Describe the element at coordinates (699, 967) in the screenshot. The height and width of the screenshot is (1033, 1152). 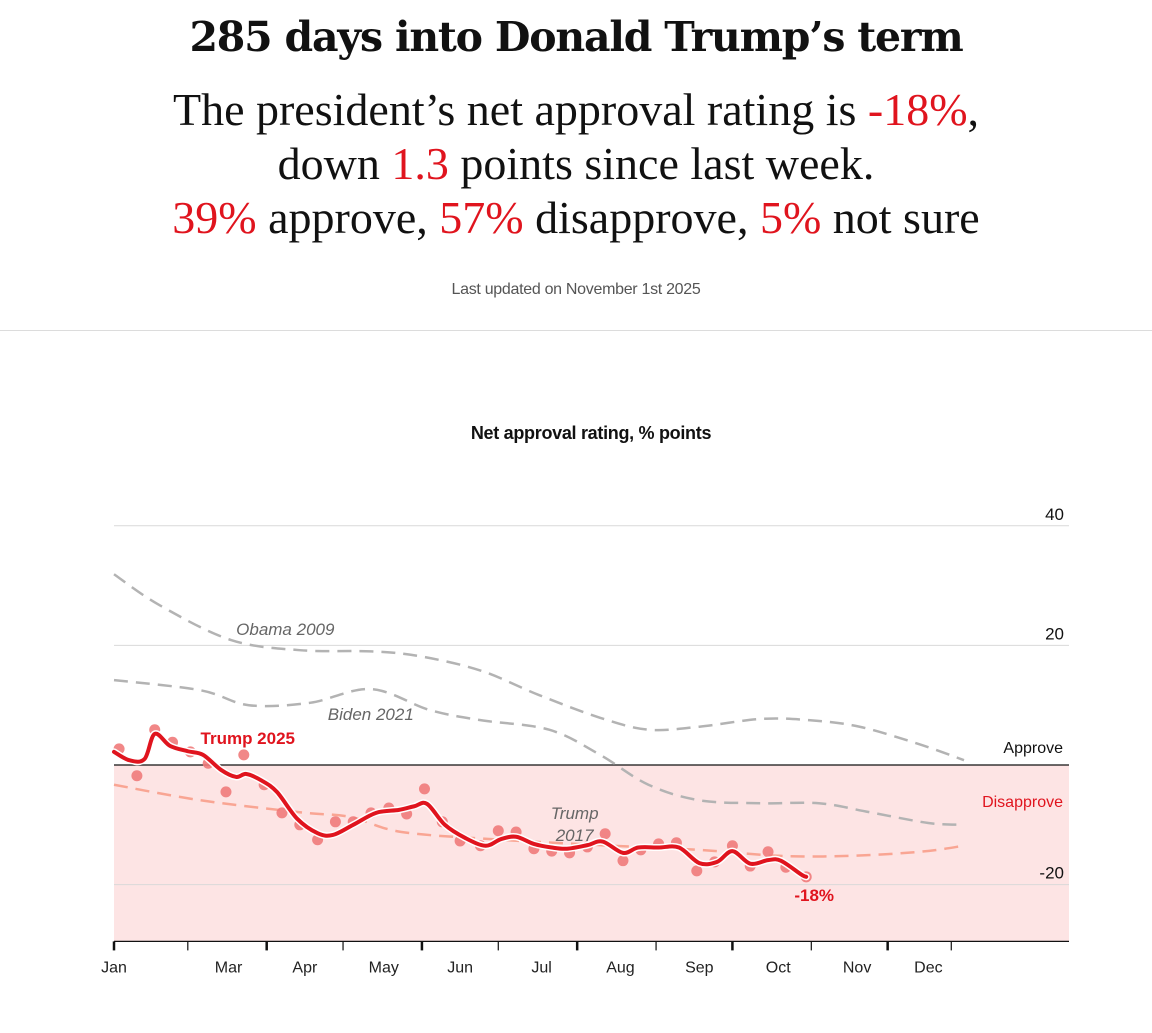
I see `x-tick-label: Sep` at that location.